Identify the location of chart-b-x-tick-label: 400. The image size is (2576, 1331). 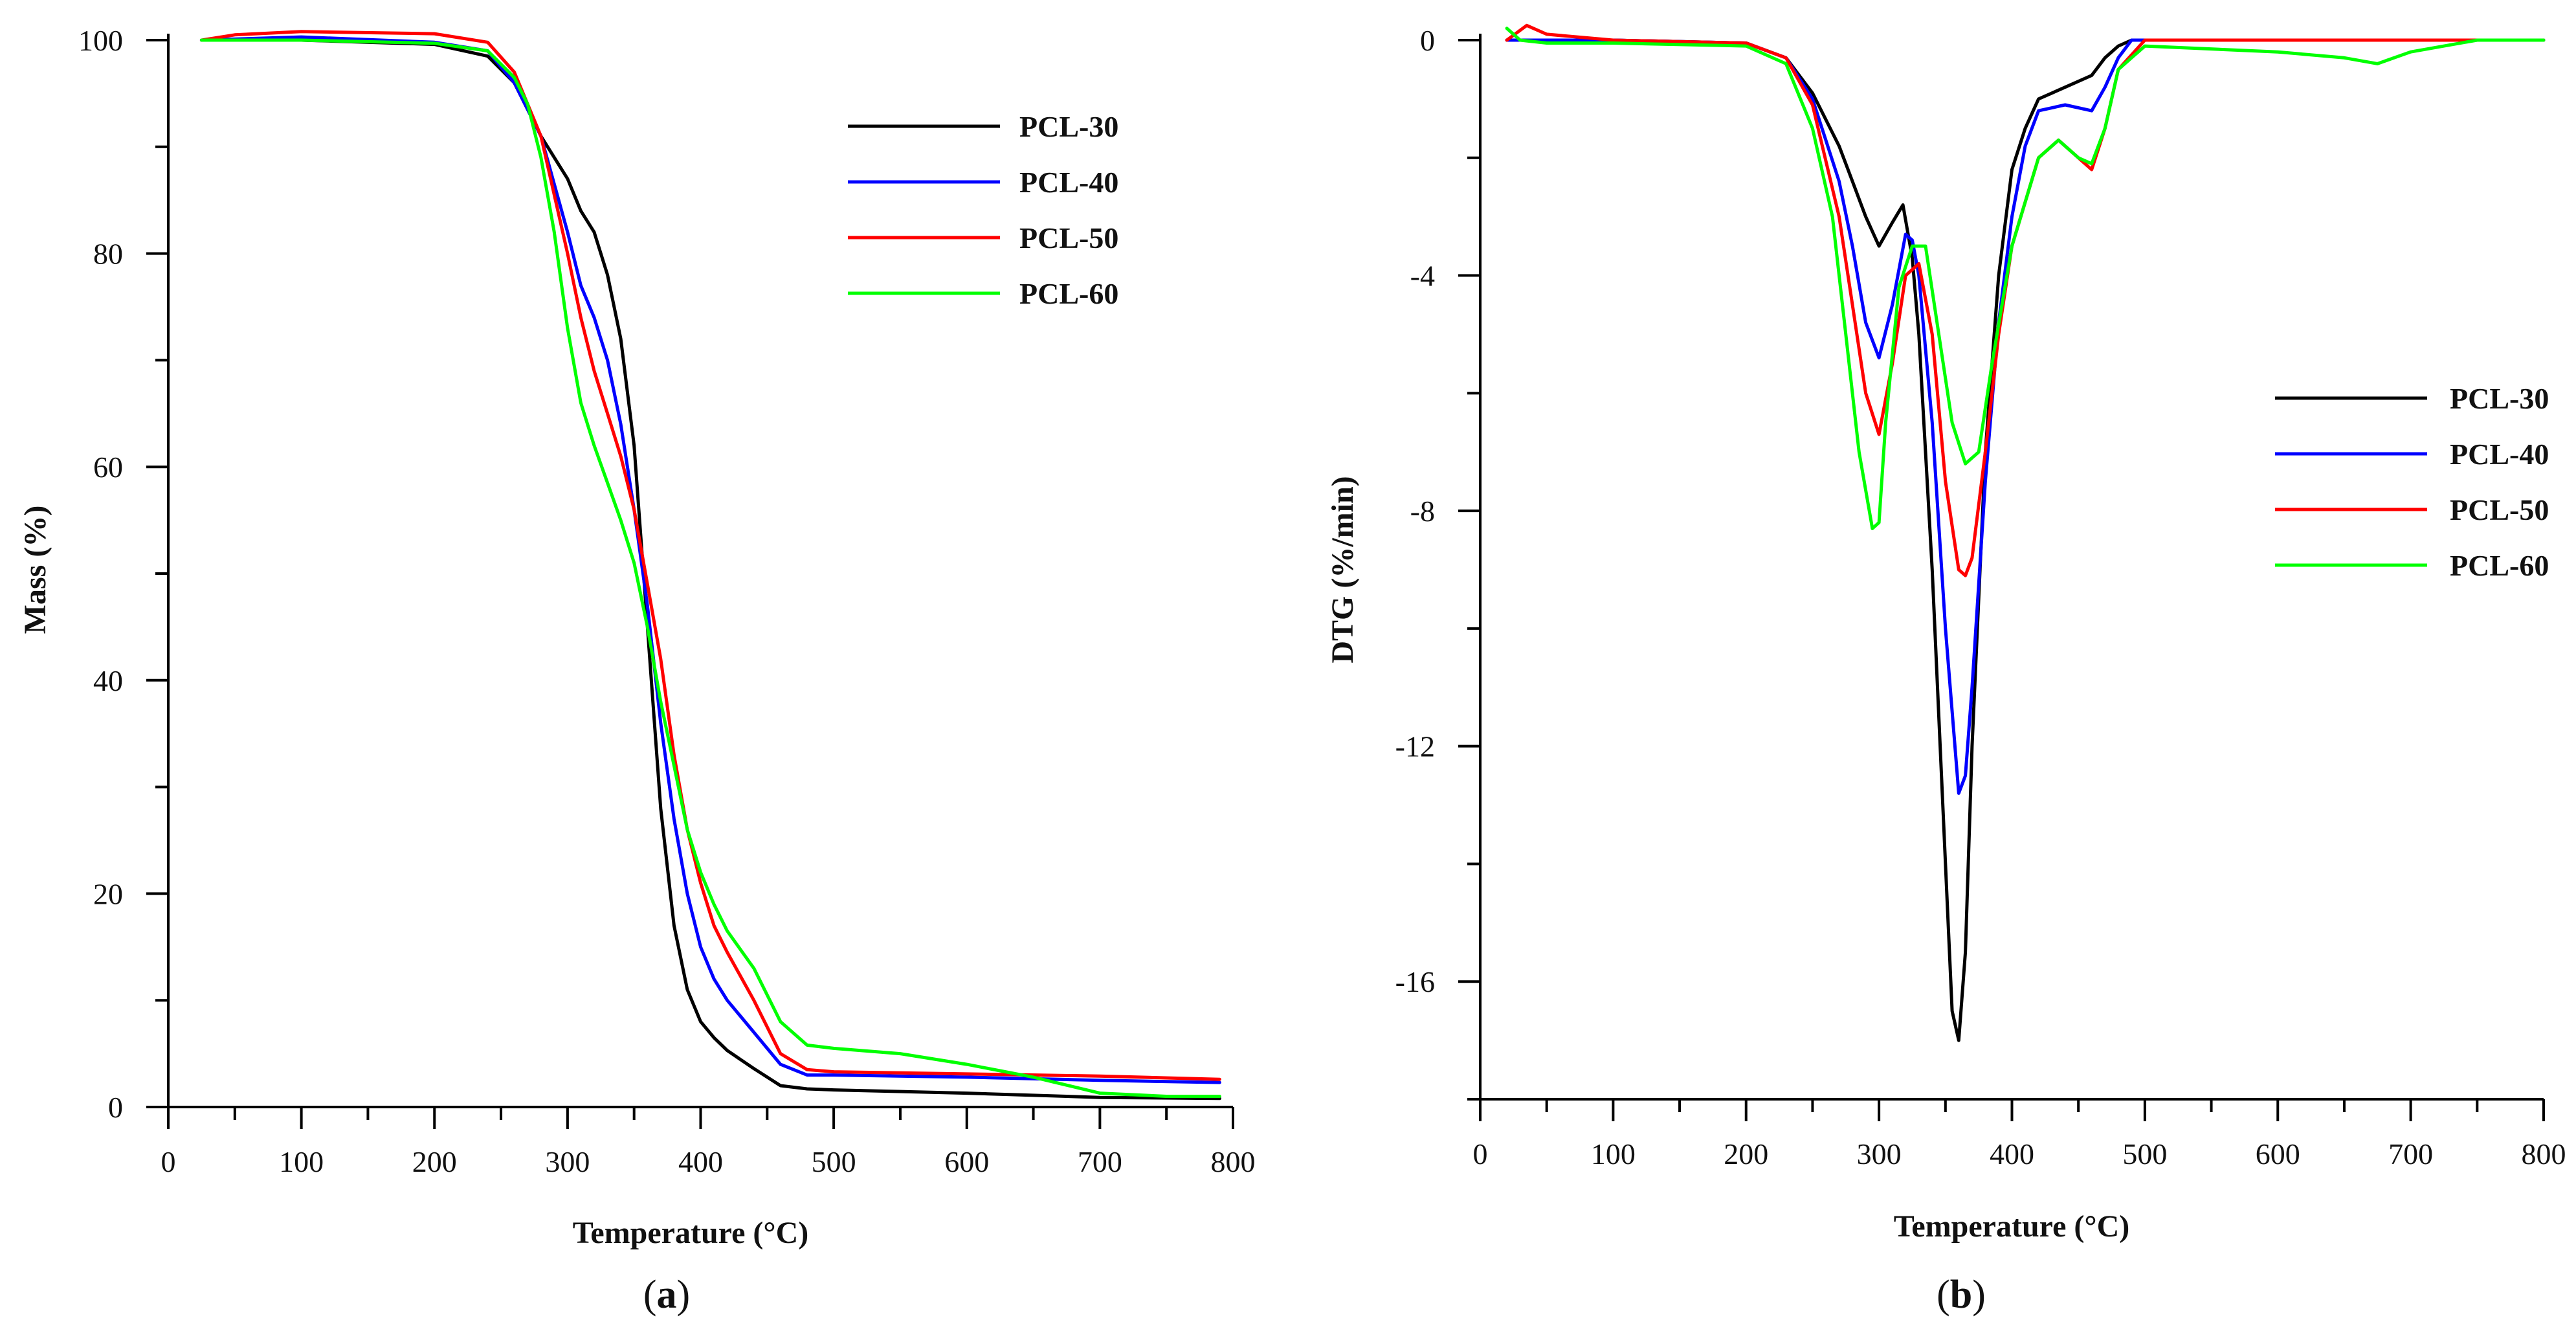
(2012, 1153).